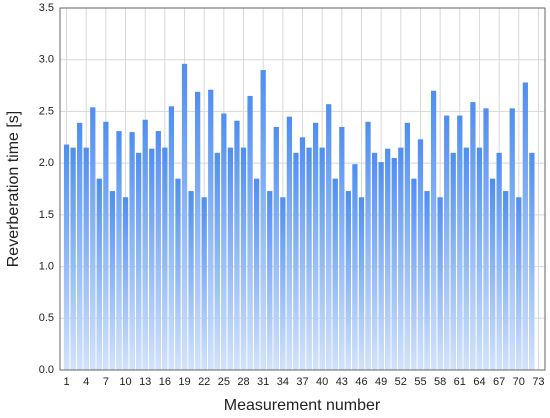 This screenshot has height=418, width=550. What do you see at coordinates (302, 405) in the screenshot?
I see `x-axis-title: Measurement number` at bounding box center [302, 405].